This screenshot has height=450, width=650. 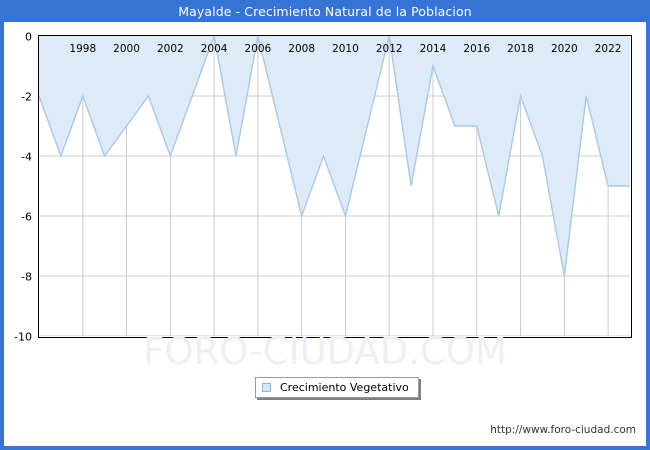 I want to click on y-axis-tick-label: -8, so click(x=26, y=276).